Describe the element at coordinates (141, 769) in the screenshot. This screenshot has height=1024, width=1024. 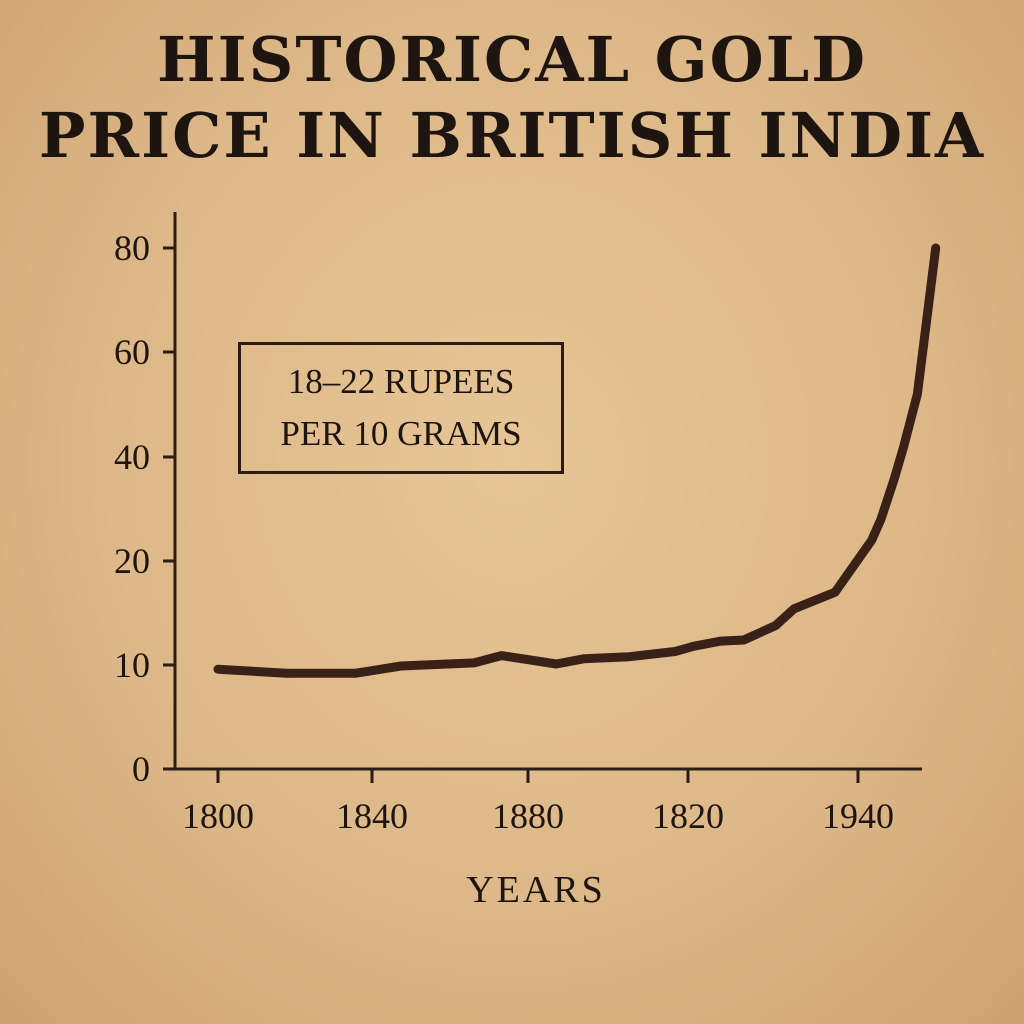
I see `y-tick-label: 0` at that location.